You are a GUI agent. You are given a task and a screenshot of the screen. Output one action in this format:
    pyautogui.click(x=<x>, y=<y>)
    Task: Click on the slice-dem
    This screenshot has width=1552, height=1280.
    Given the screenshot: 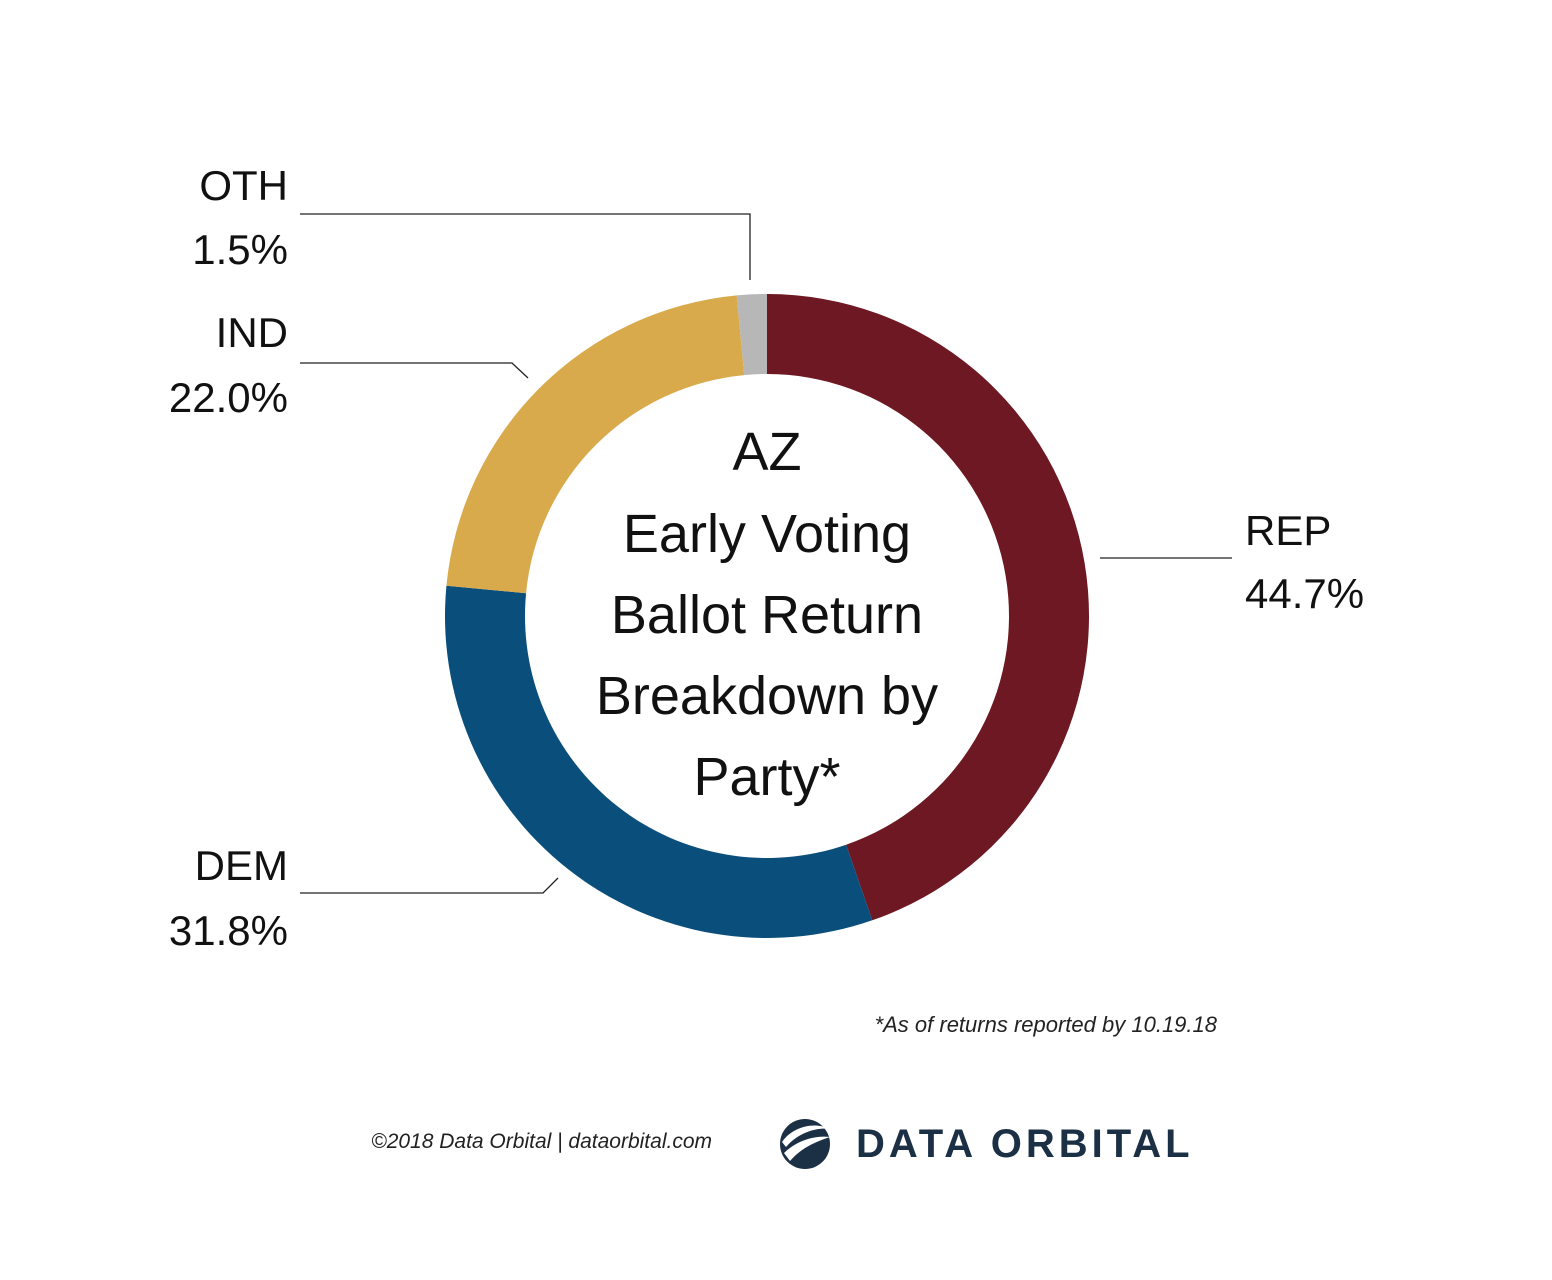 What is the action you would take?
    pyautogui.click(x=658, y=761)
    